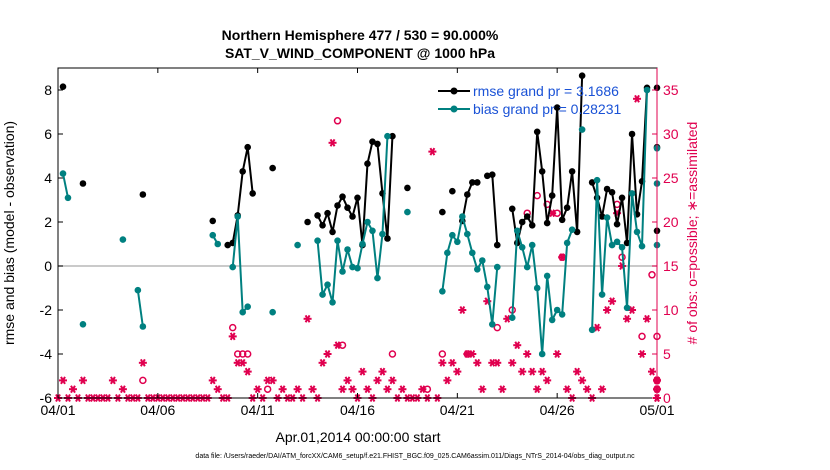 The width and height of the screenshot is (830, 470). I want to click on y-tick-label-right: 10, so click(671, 310).